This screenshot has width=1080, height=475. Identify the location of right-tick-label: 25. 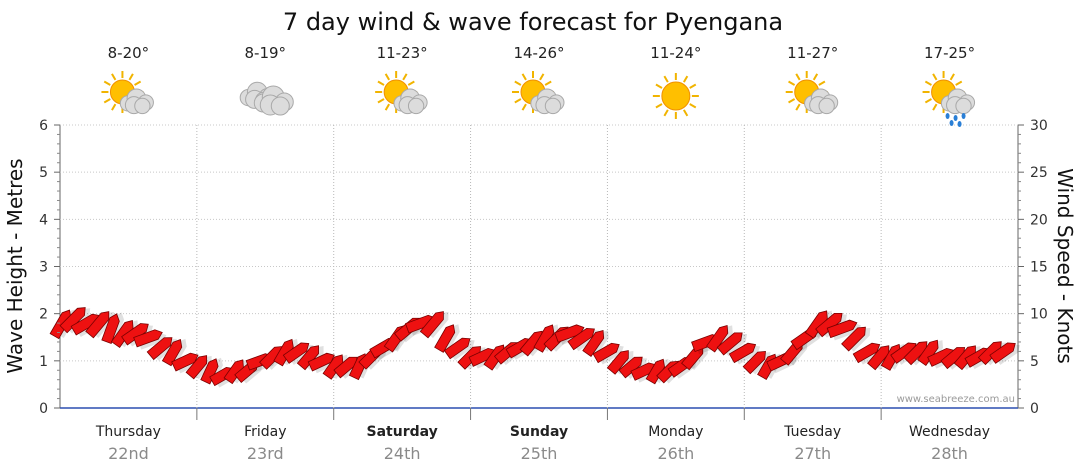
(1039, 173).